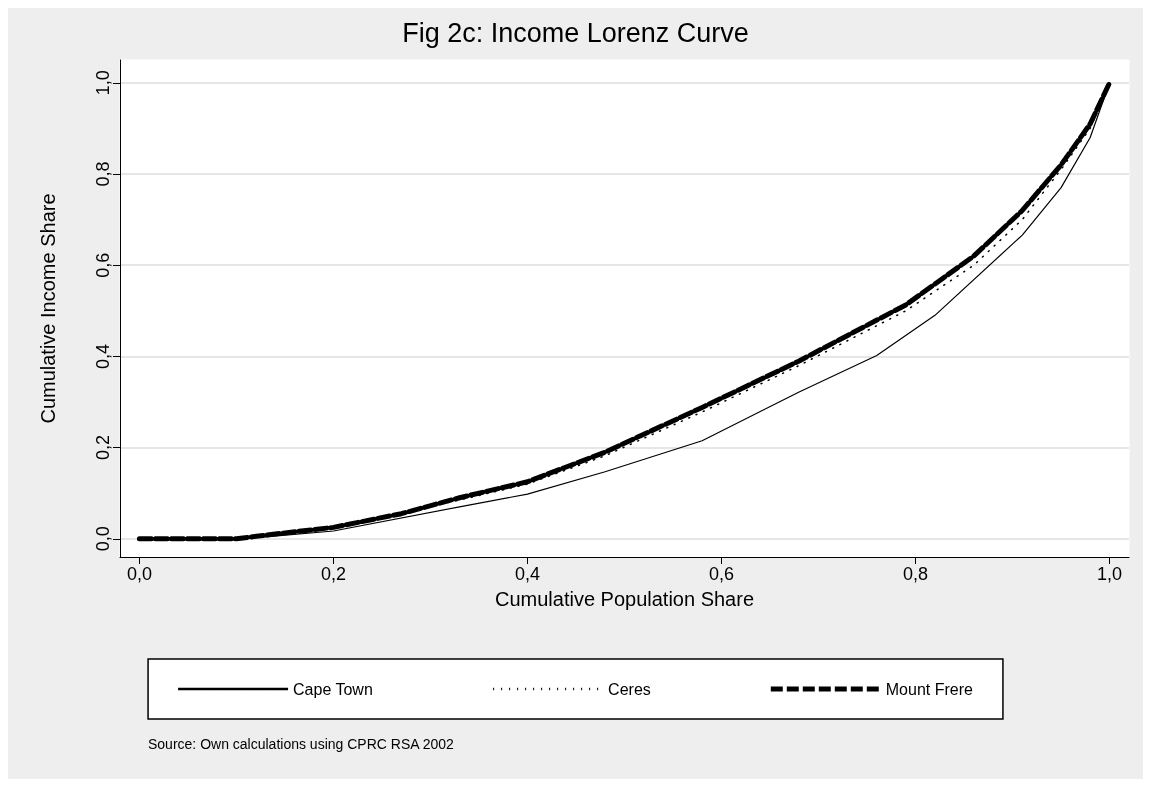 The width and height of the screenshot is (1151, 787). What do you see at coordinates (103, 448) in the screenshot?
I see `y-tick-label: 0,2` at bounding box center [103, 448].